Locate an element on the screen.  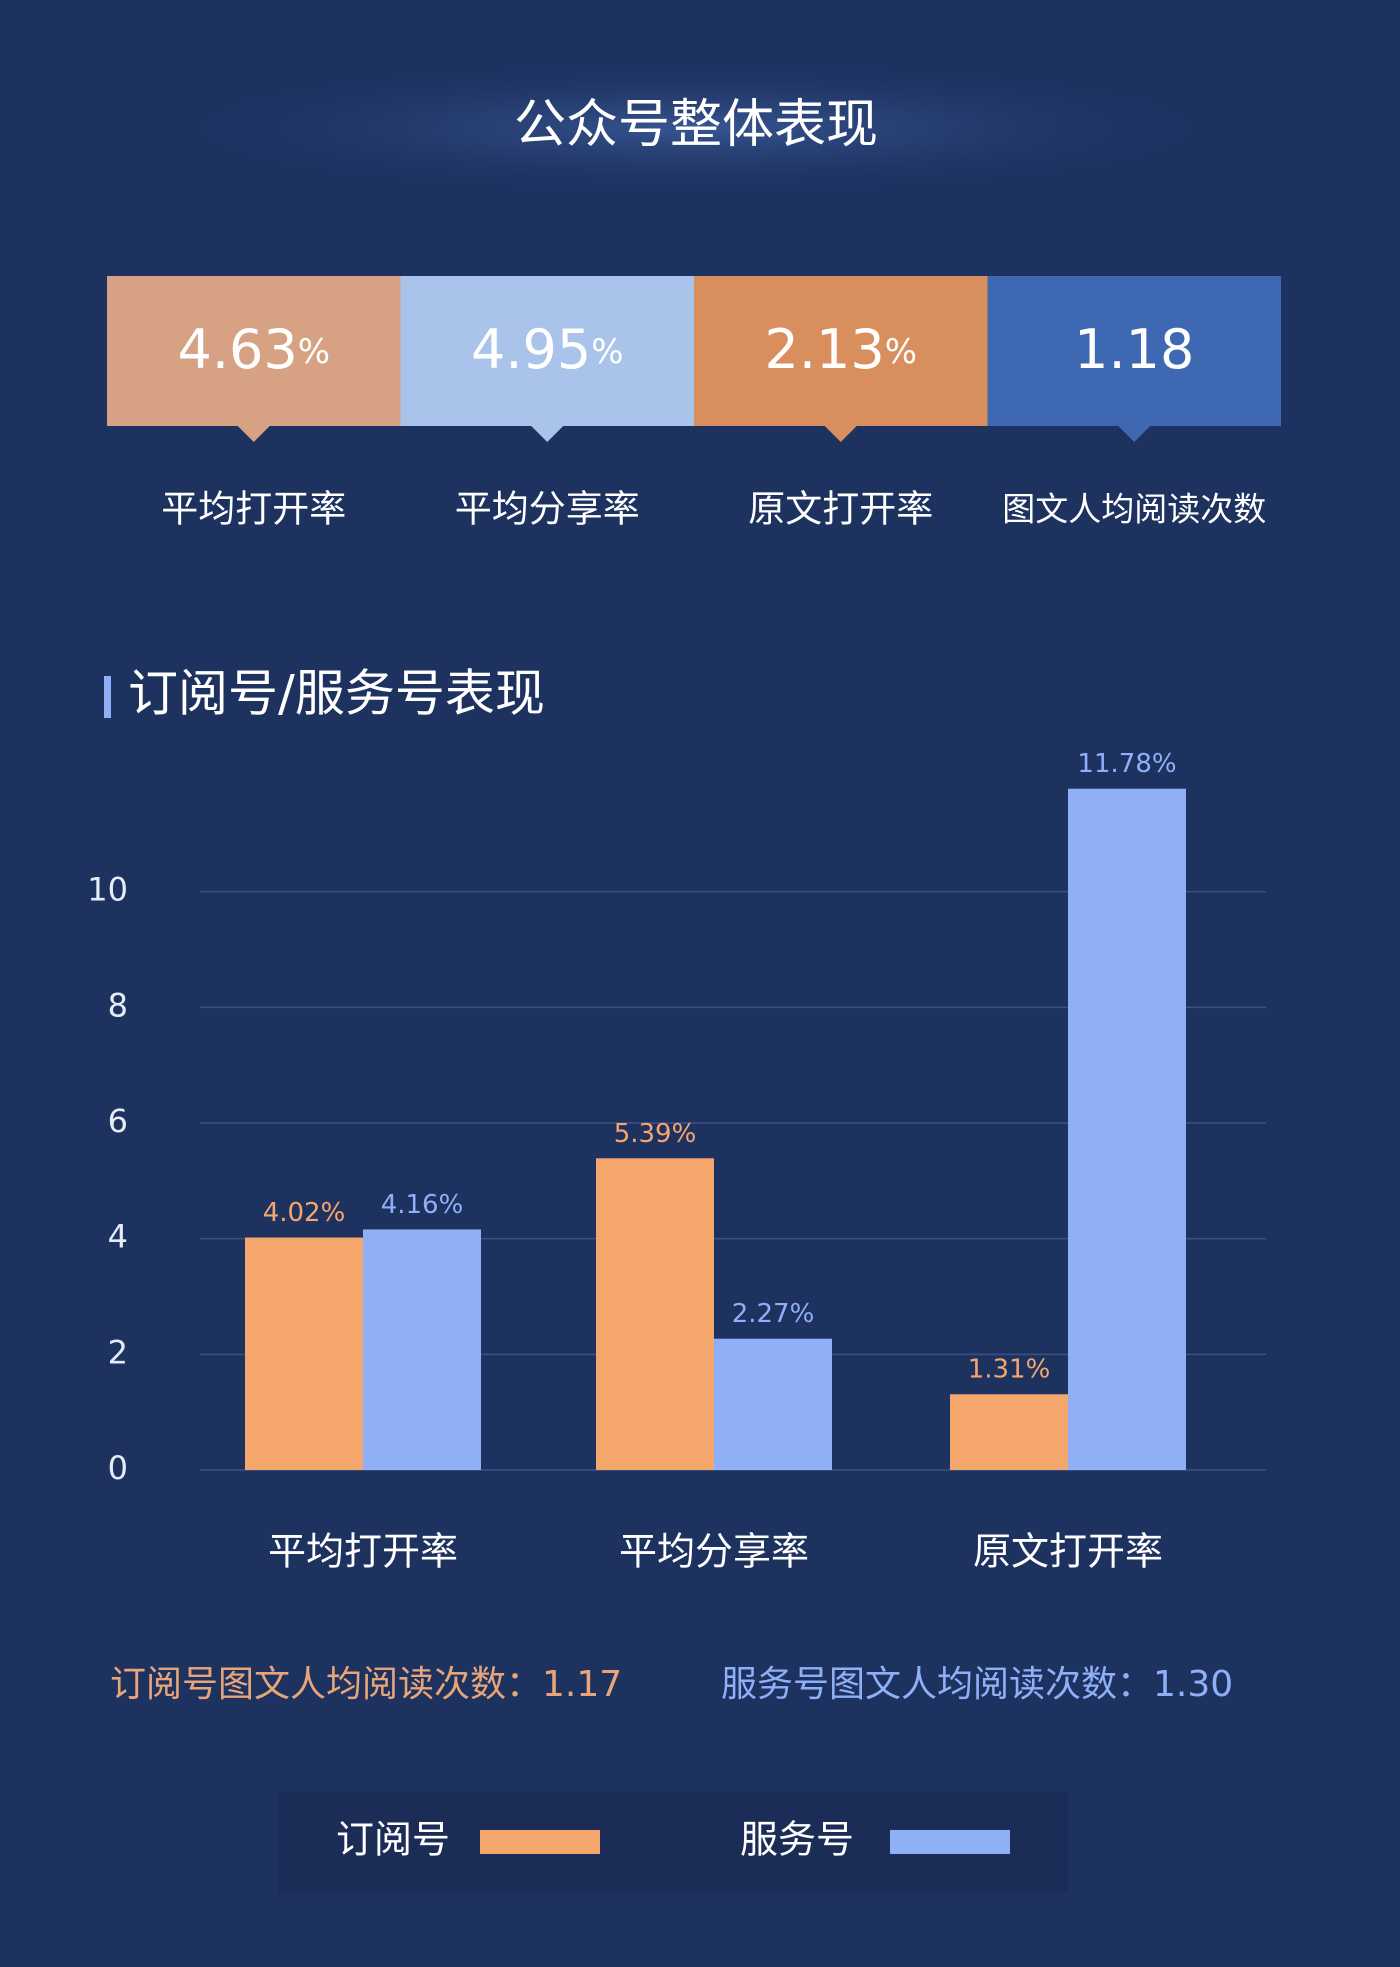
card-label: 图文人均阅读次数 is located at coordinates (1134, 509).